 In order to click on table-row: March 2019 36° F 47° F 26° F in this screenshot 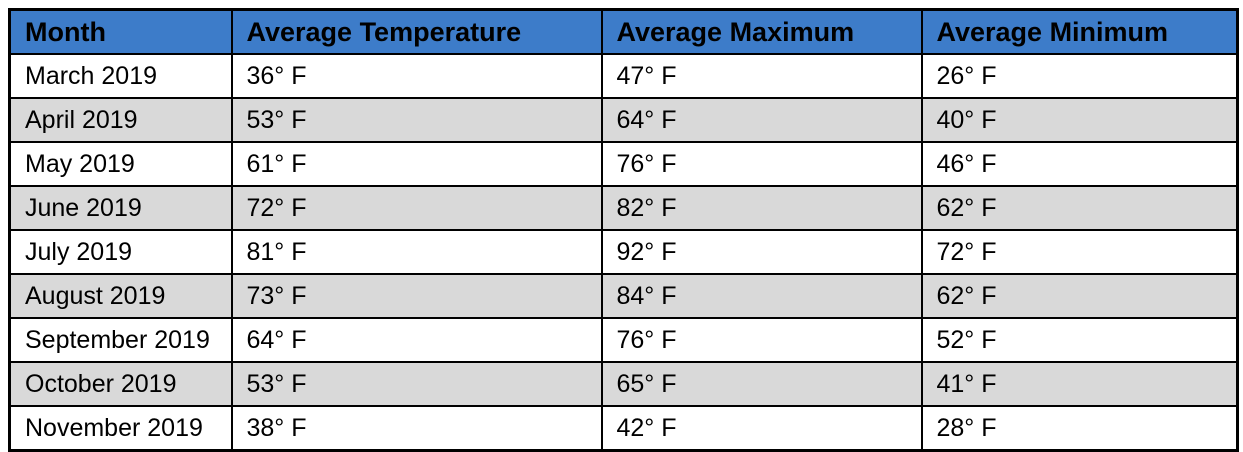, I will do `click(623, 76)`.